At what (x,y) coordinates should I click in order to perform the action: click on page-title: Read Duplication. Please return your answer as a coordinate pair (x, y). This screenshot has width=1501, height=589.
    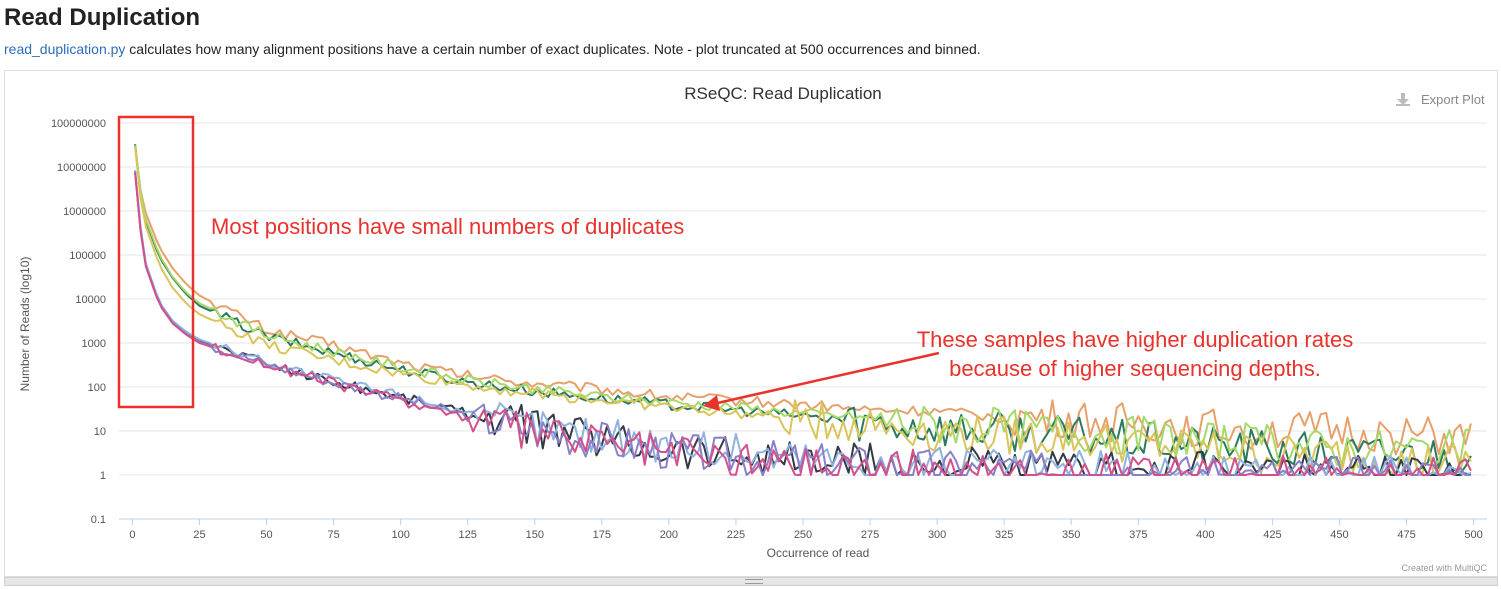
    Looking at the image, I should click on (102, 17).